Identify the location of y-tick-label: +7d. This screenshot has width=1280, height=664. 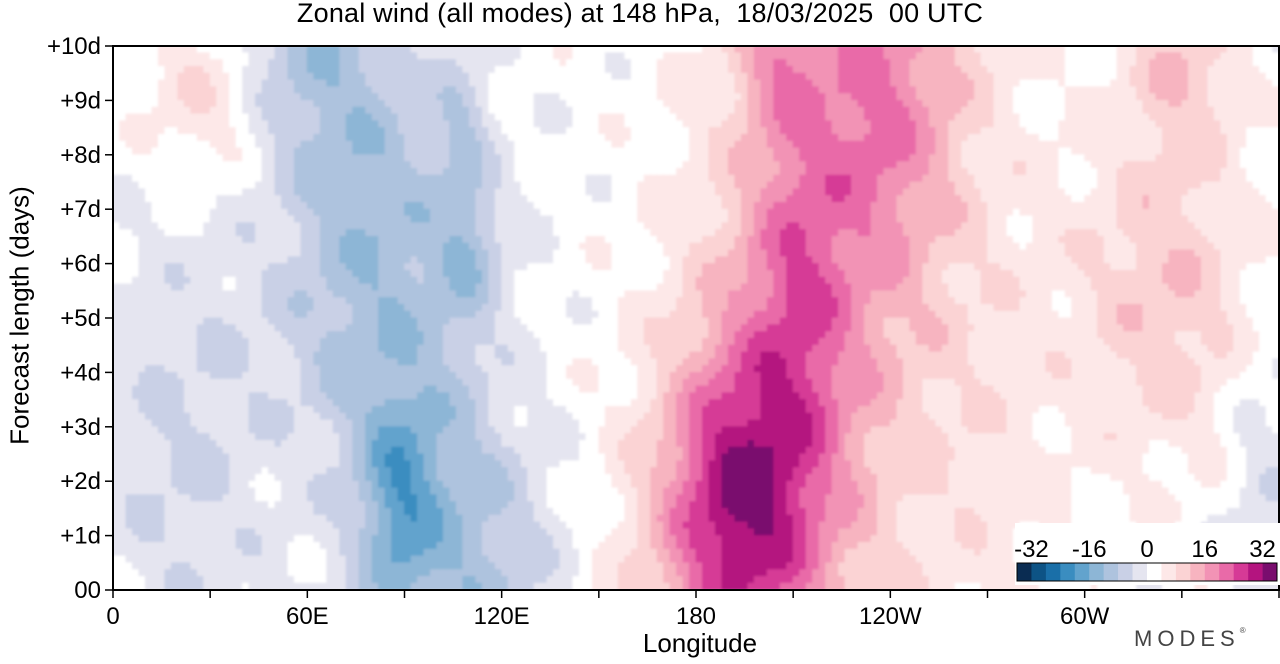
(80, 209).